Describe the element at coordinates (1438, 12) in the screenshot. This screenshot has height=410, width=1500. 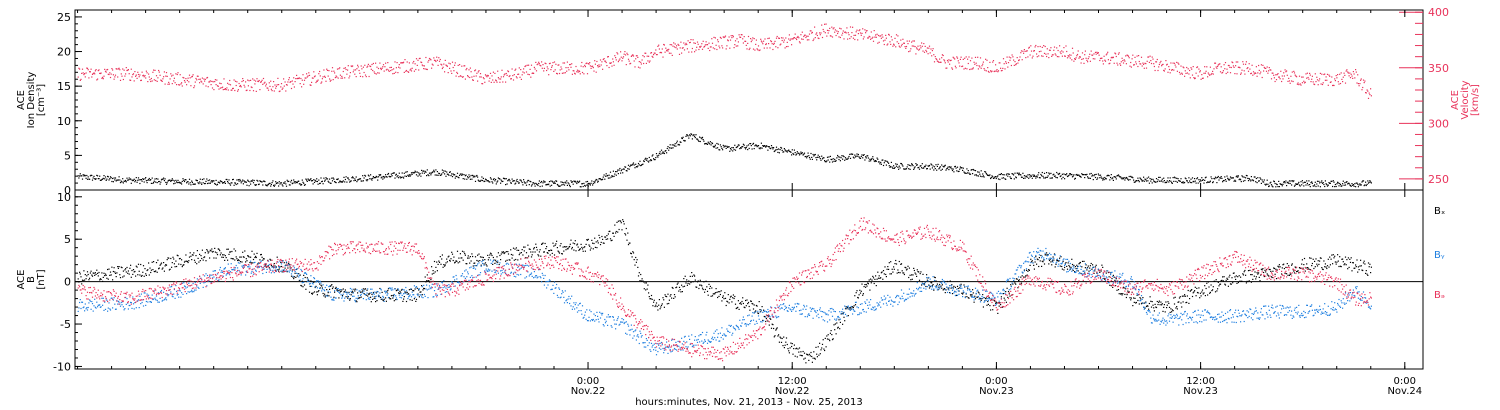
I see `velocity-tick-label: 400` at that location.